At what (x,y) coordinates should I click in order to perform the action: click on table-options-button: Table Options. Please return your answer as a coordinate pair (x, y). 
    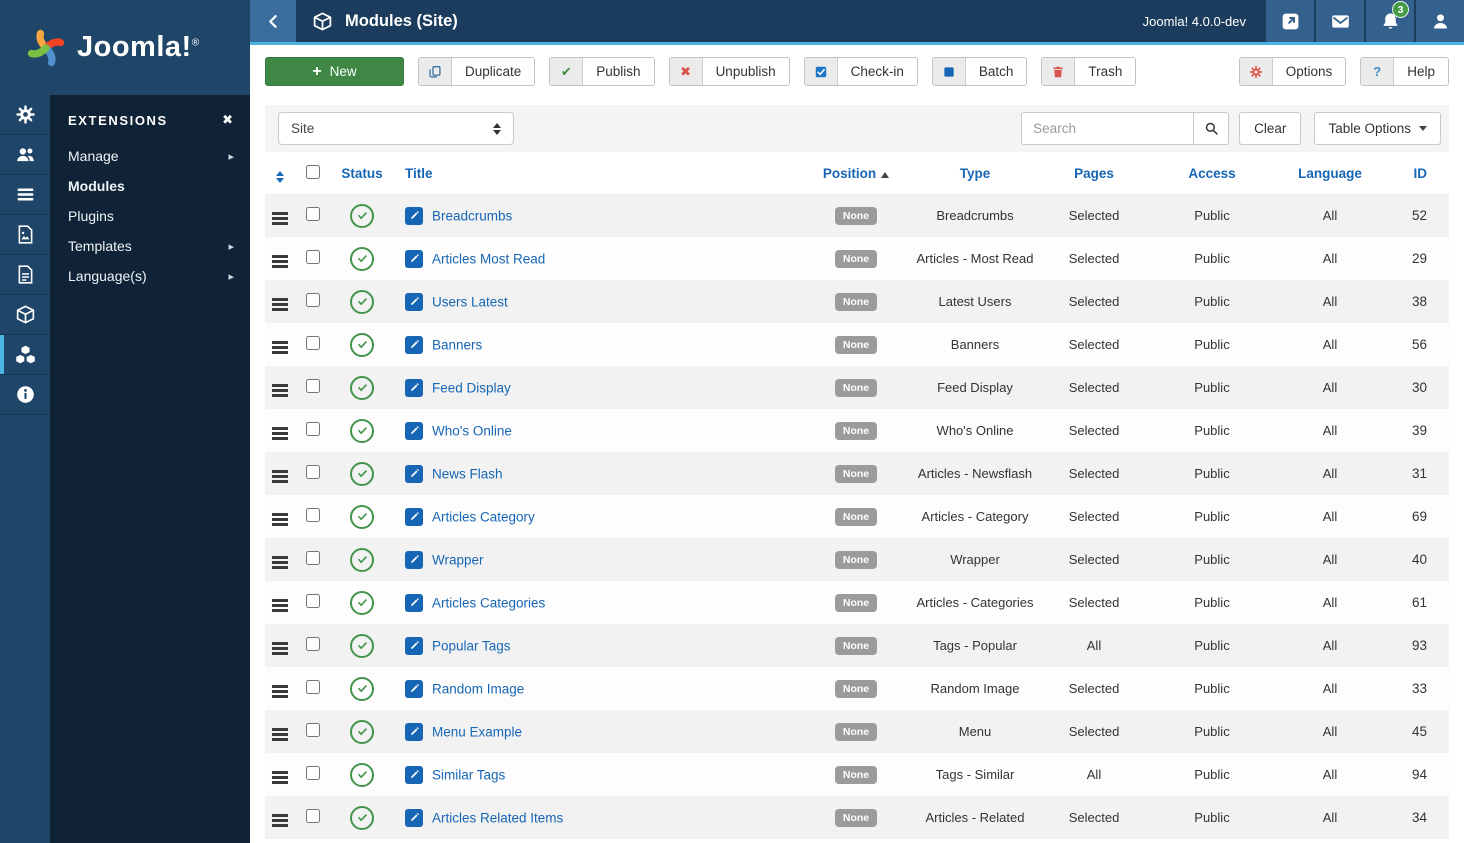
    Looking at the image, I should click on (1377, 128).